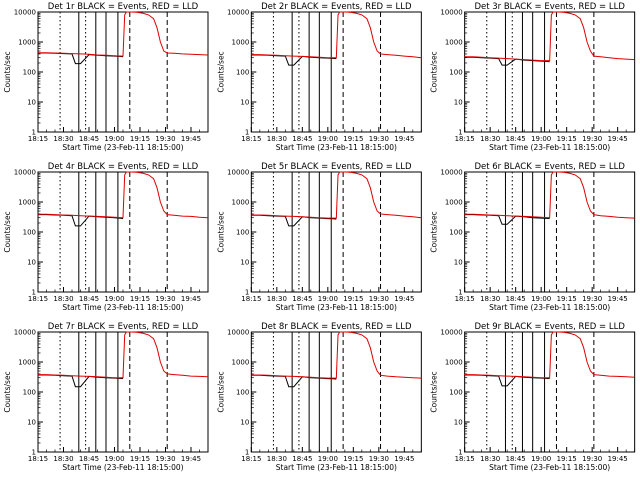  What do you see at coordinates (336, 327) in the screenshot?
I see `chart-title: Det 8r BLACK = Events, RED = LLD` at bounding box center [336, 327].